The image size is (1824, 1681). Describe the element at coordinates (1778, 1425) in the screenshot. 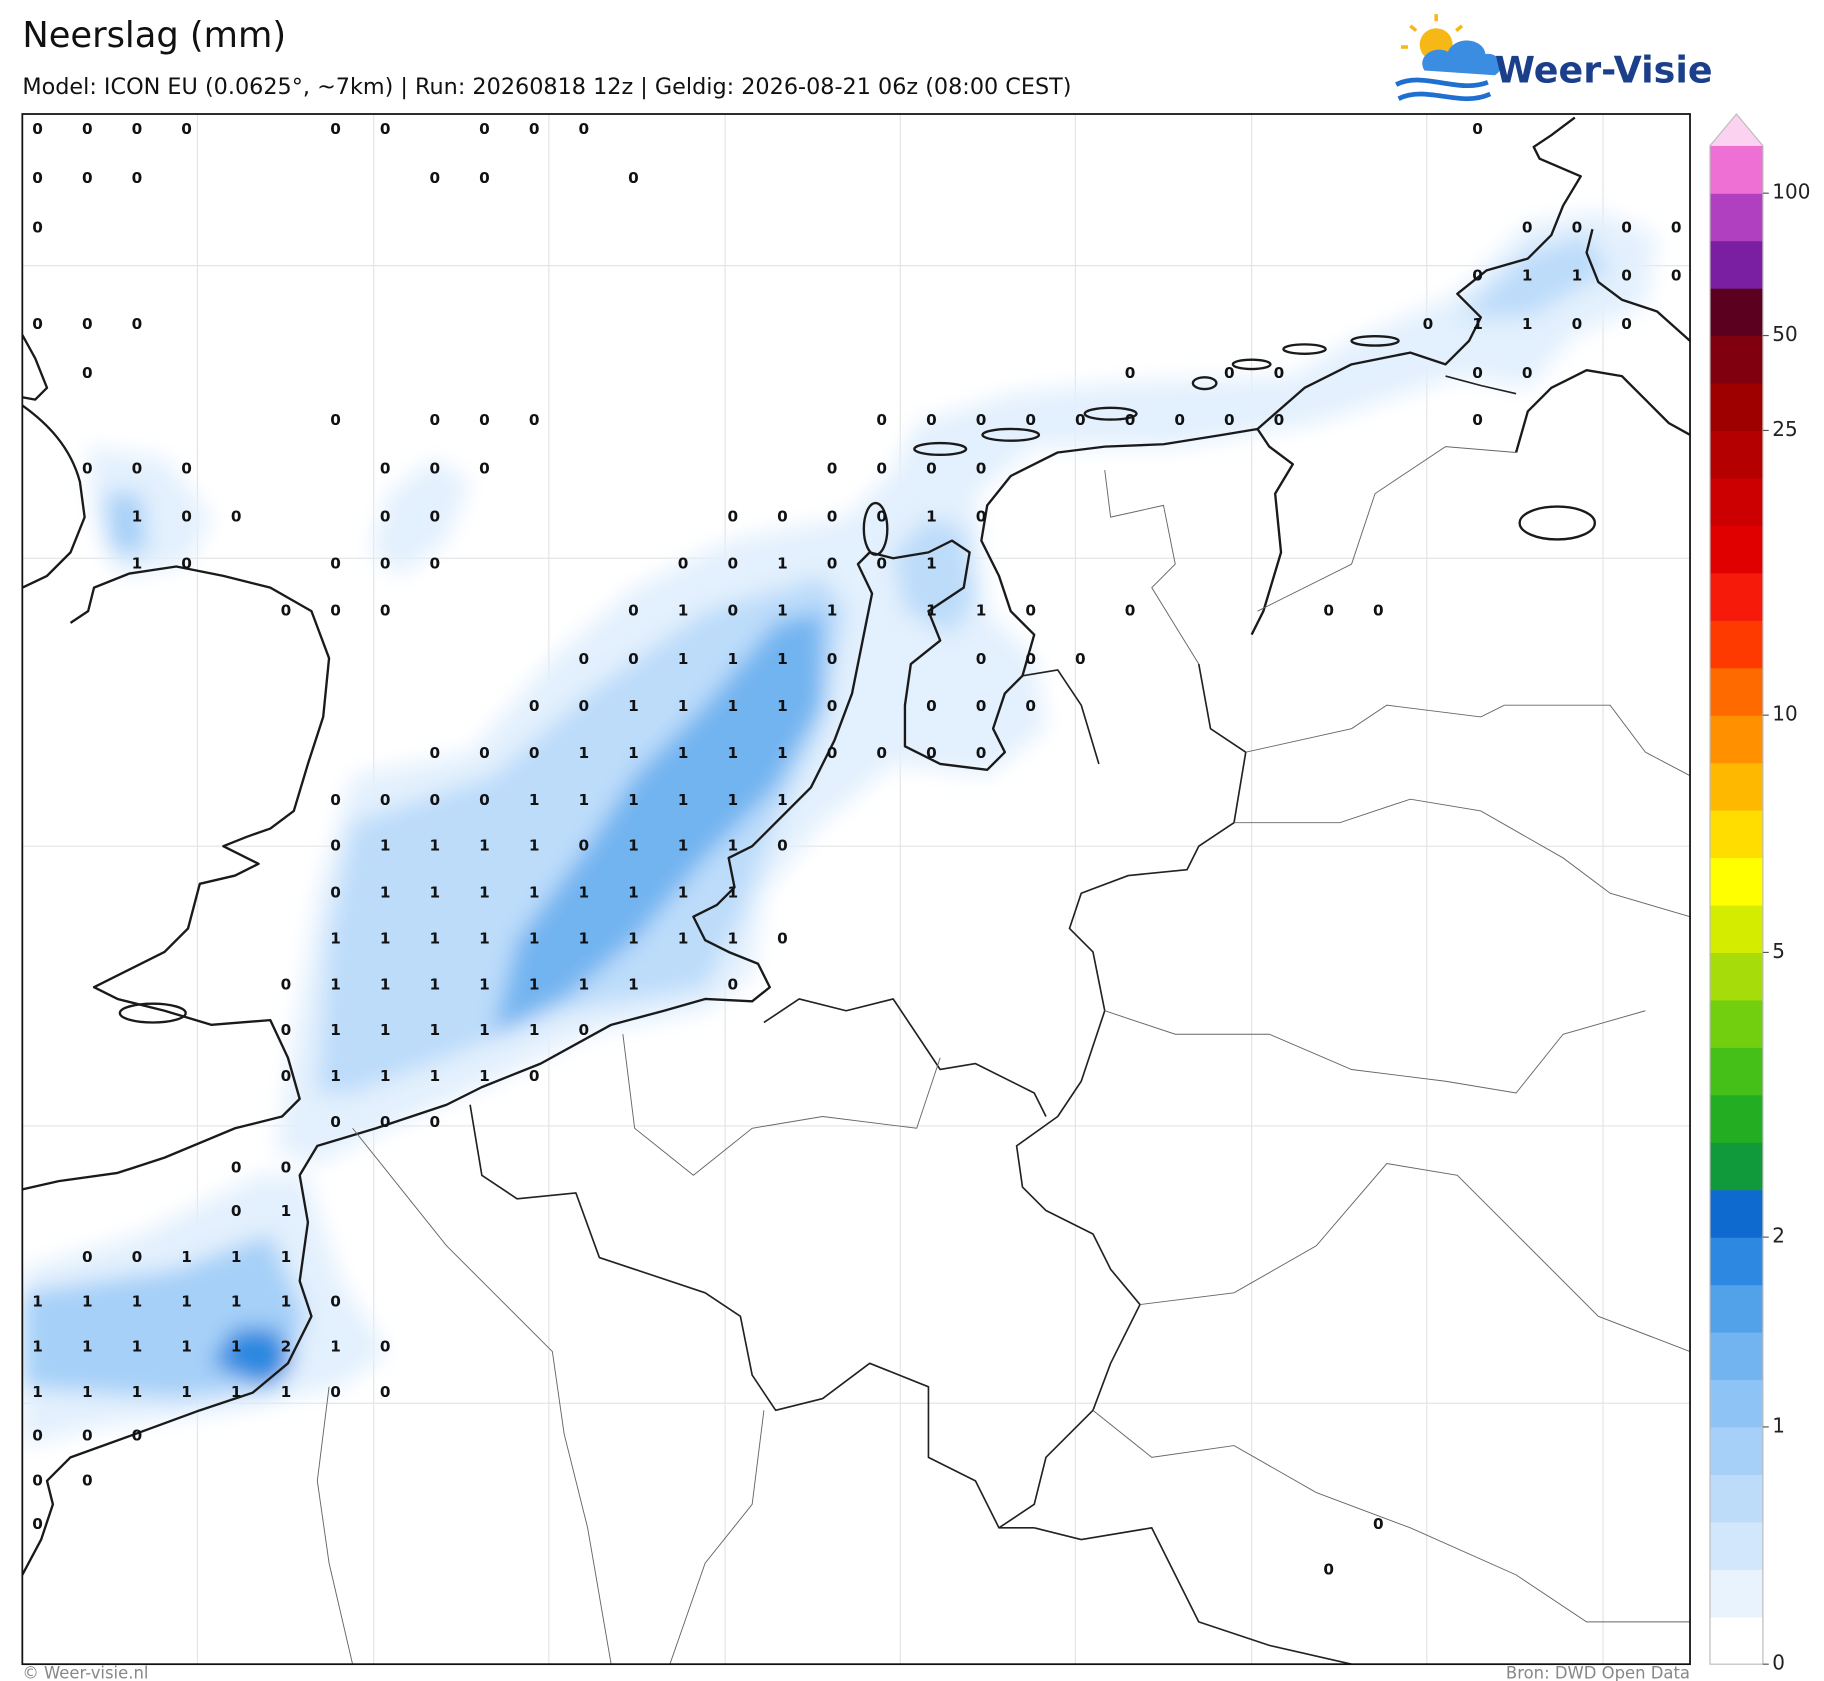

I see `colorbar-tick-label: 1` at that location.